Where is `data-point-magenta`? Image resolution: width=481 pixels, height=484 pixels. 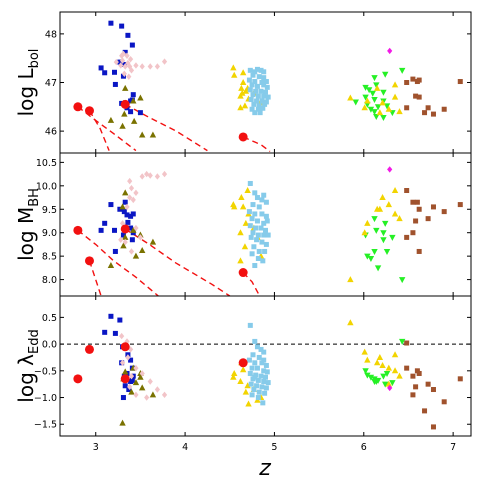
data-point-magenta is located at coordinates (390, 388).